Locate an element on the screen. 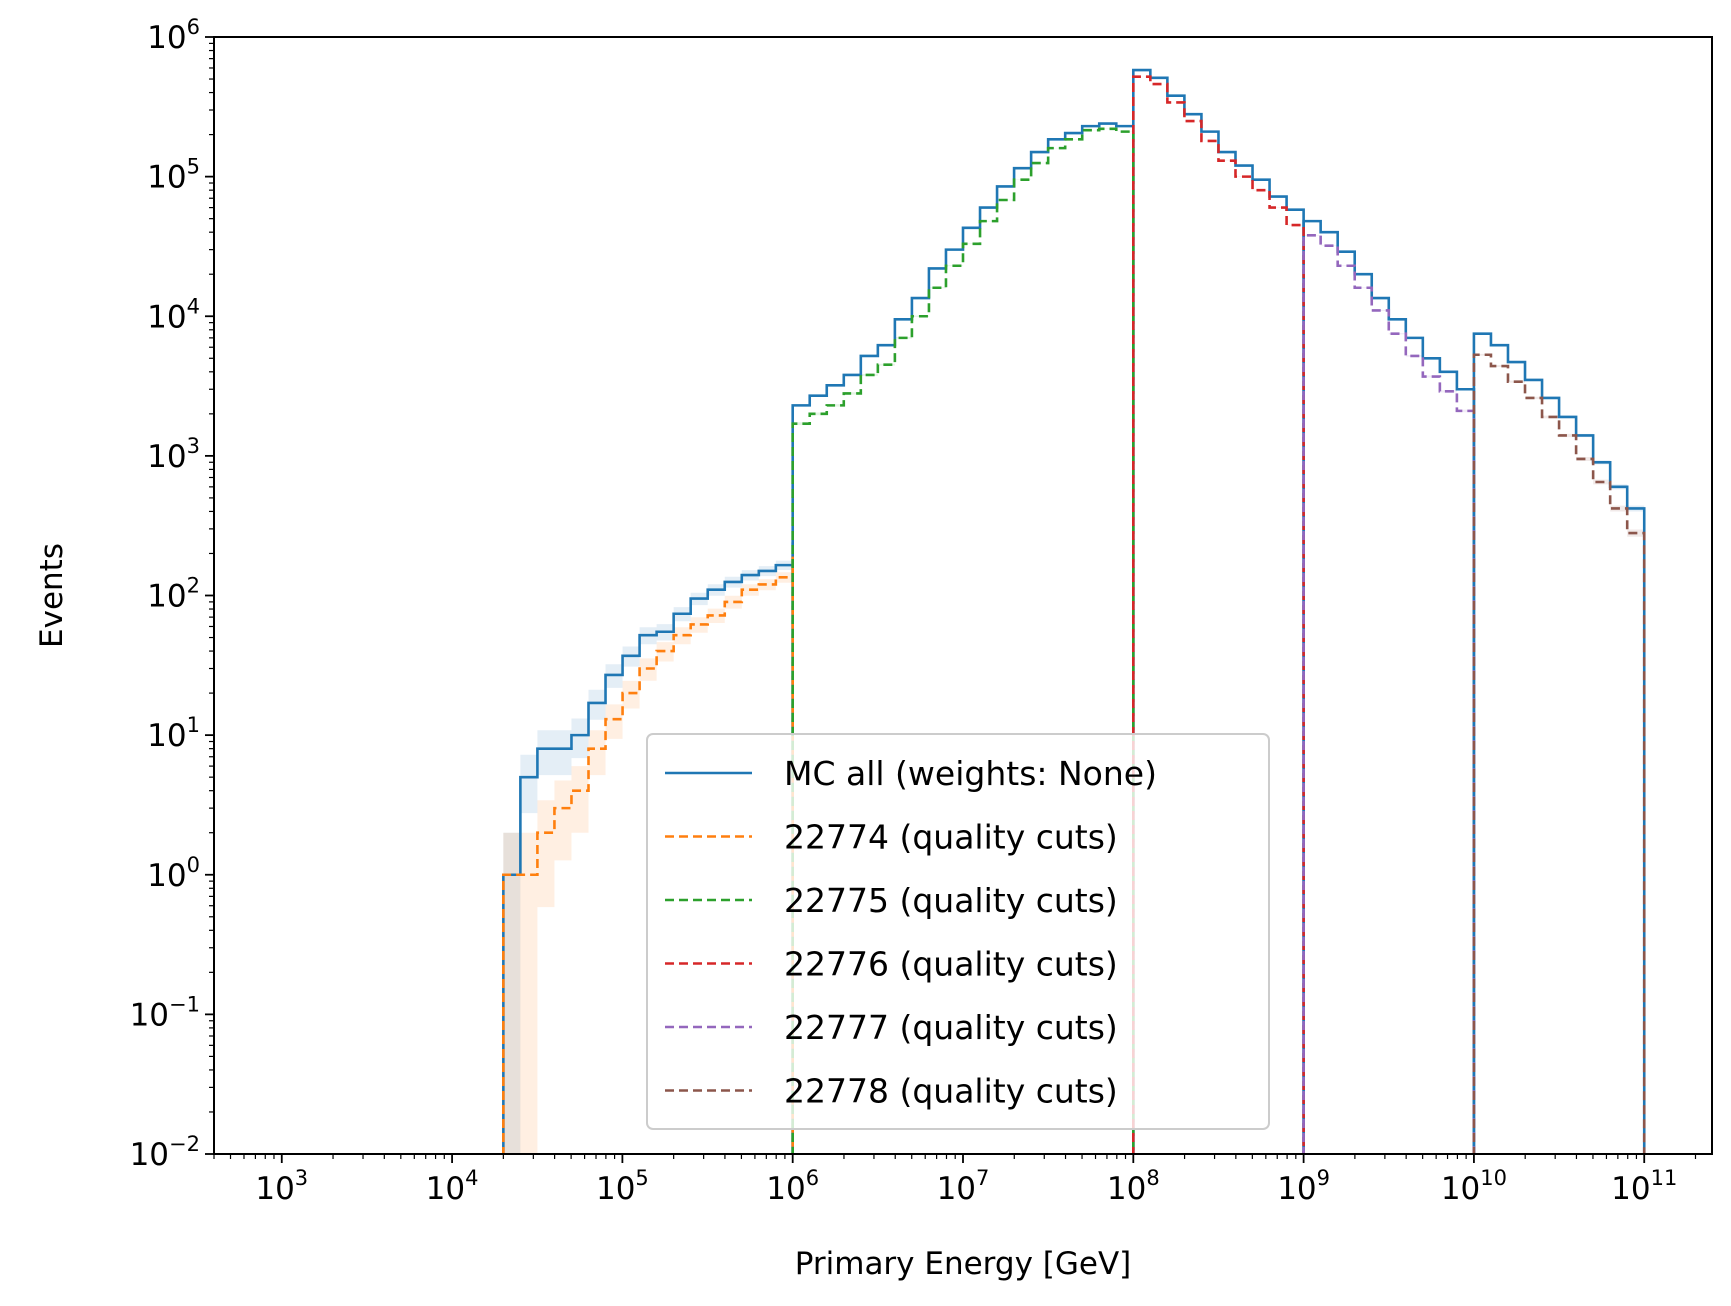  legend-label: 22778 (quality cuts) is located at coordinates (951, 1091).